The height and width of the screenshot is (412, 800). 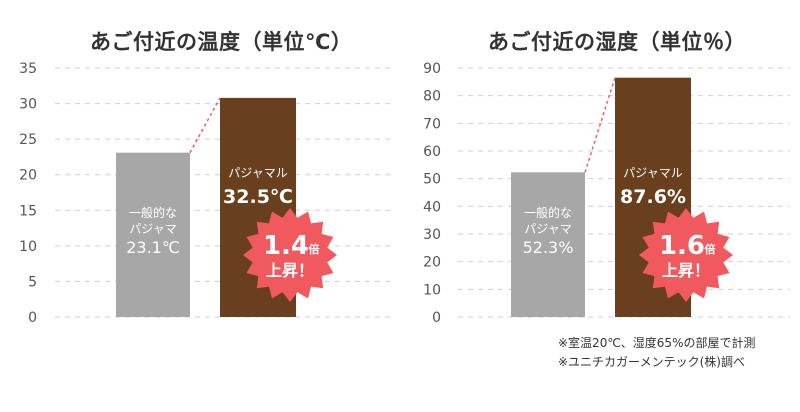 What do you see at coordinates (221, 42) in the screenshot?
I see `chart-title-temperature: あご付近の温度（単位℃）` at bounding box center [221, 42].